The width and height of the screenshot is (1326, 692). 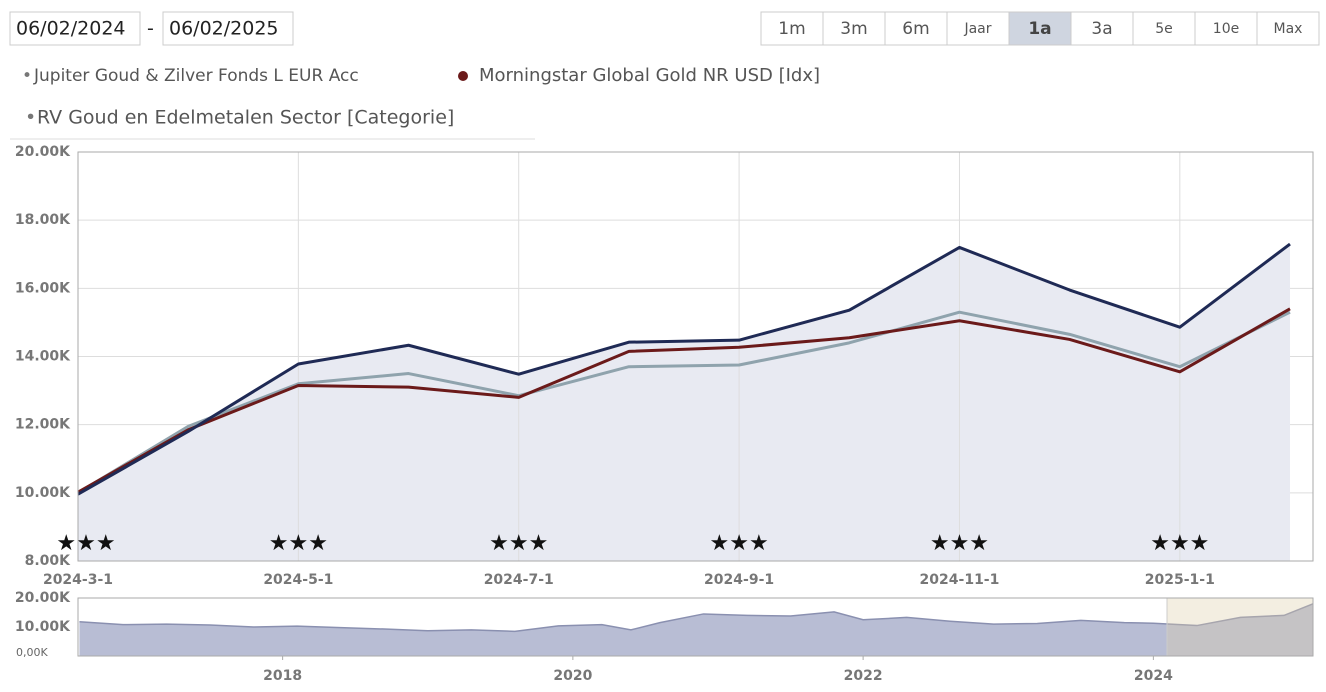 I want to click on date-to: 06/02/2025, so click(x=224, y=29).